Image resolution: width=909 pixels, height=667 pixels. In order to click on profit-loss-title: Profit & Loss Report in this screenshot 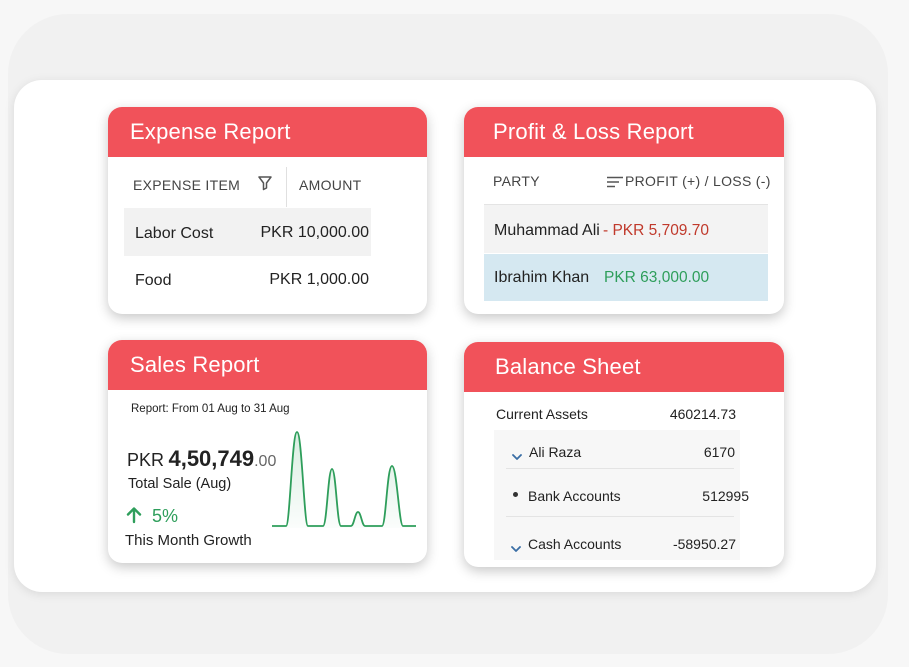, I will do `click(624, 132)`.